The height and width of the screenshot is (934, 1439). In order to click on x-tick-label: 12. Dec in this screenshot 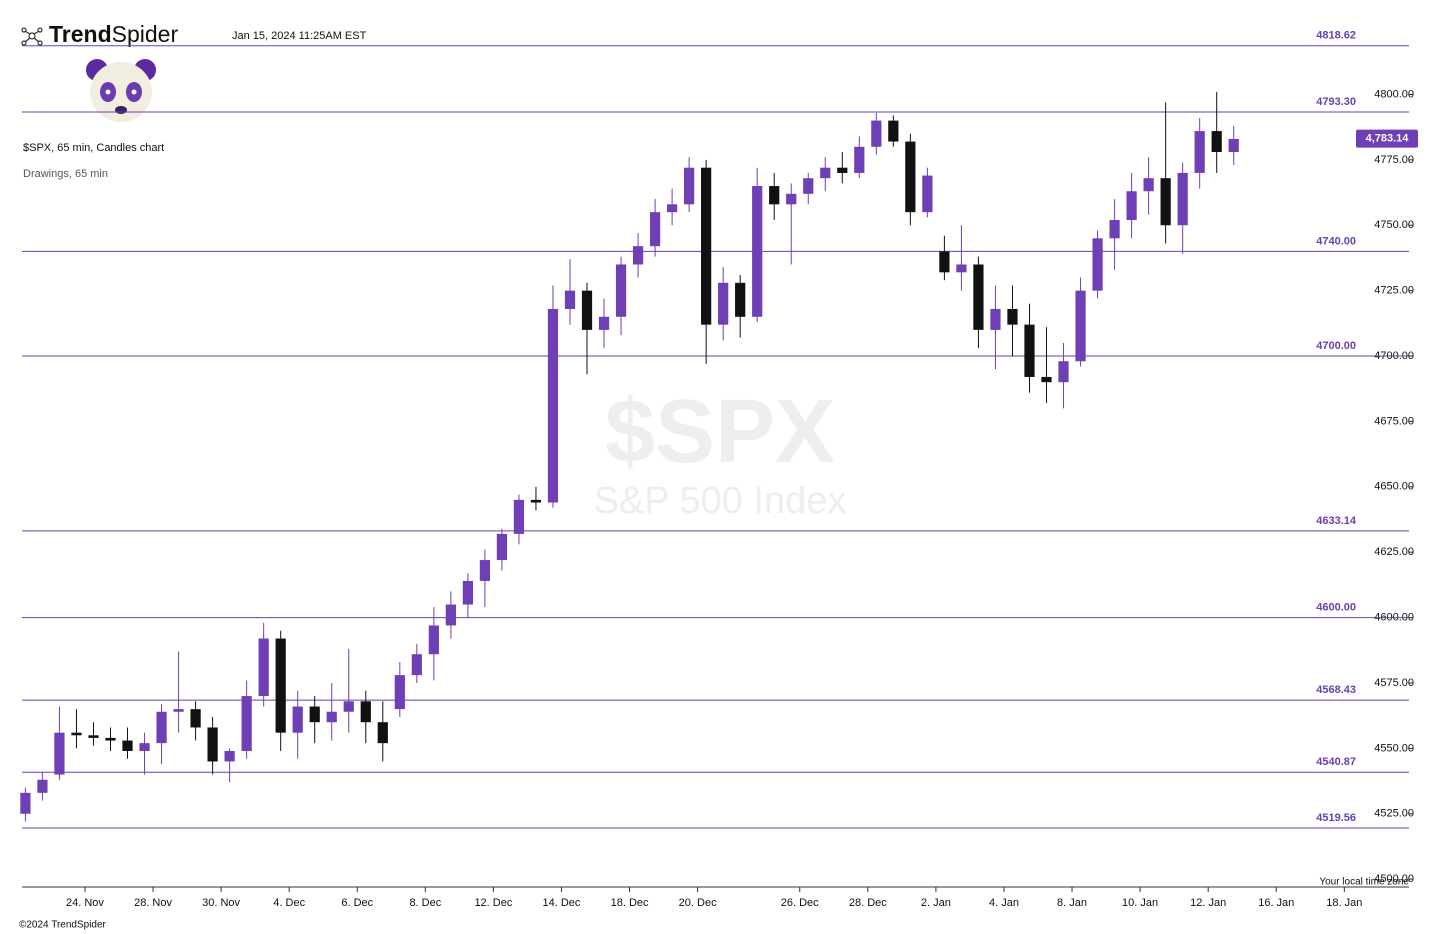, I will do `click(493, 903)`.